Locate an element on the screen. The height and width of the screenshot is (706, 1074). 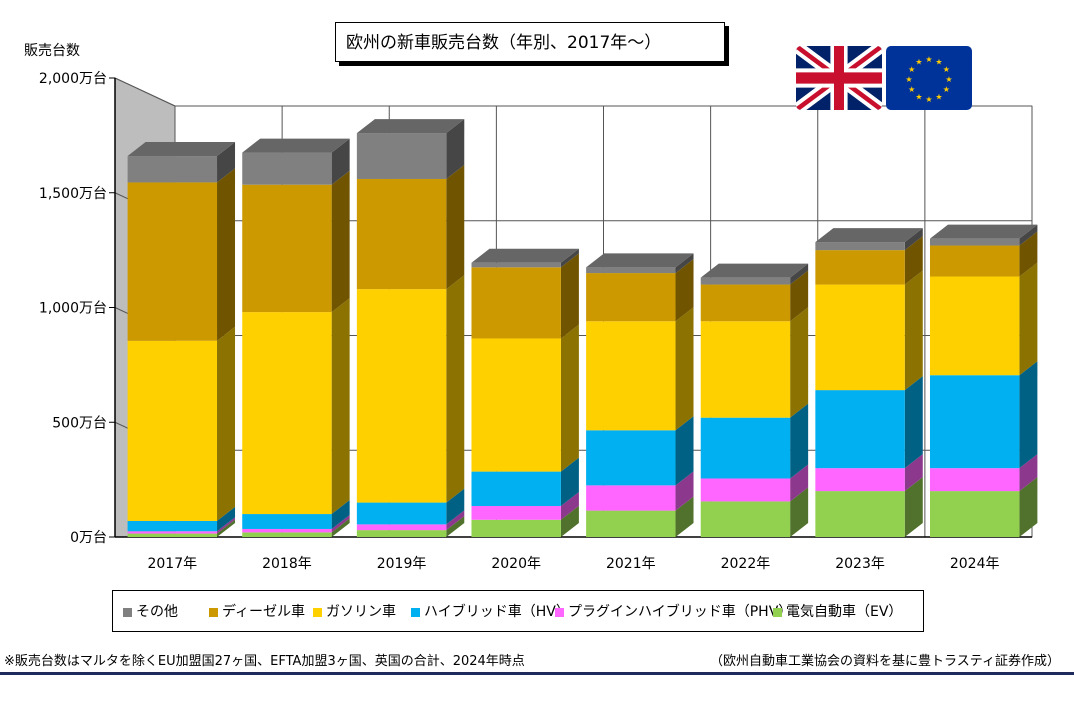
uk-flag-icon is located at coordinates (839, 78).